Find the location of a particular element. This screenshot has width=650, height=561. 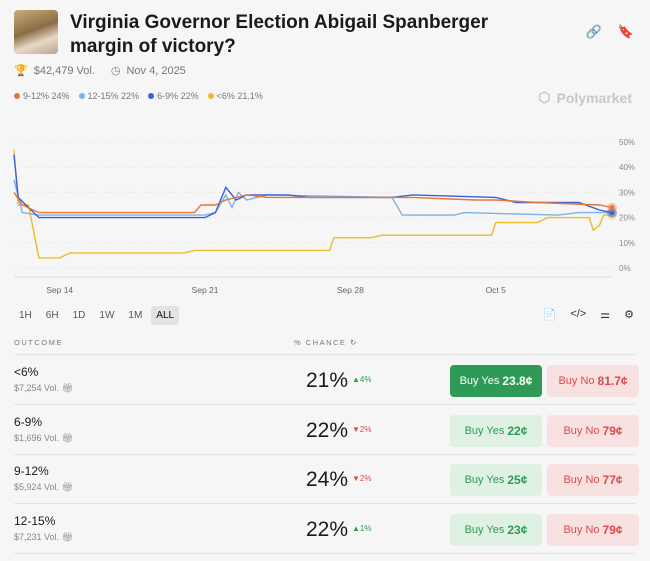

outcome-volume: $1,696 Vol. 🎁︎ is located at coordinates (43, 438).